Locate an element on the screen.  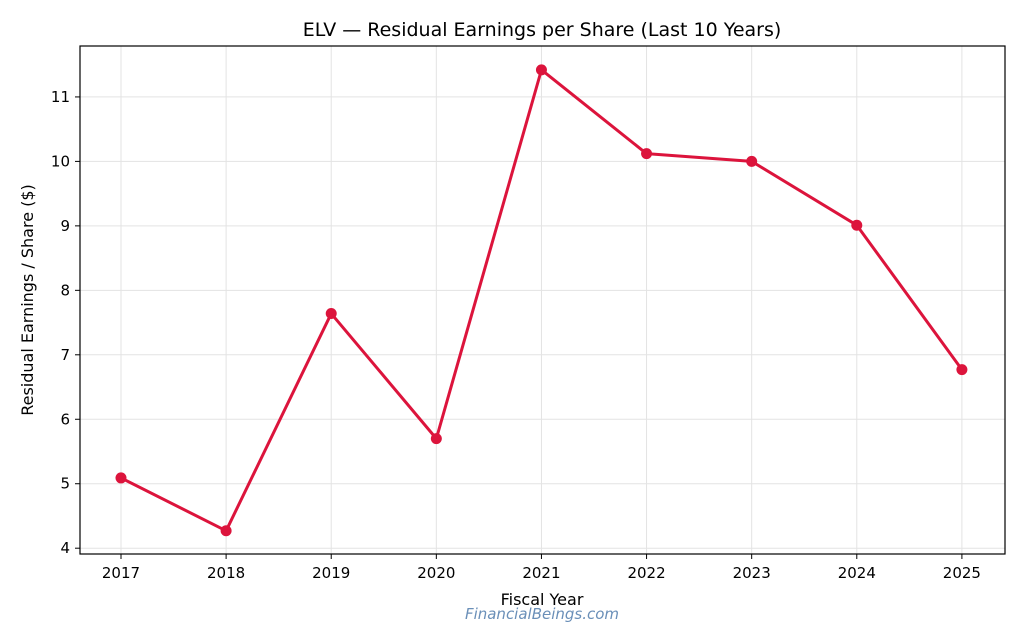
x-tick-label: 2022 is located at coordinates (646, 573).